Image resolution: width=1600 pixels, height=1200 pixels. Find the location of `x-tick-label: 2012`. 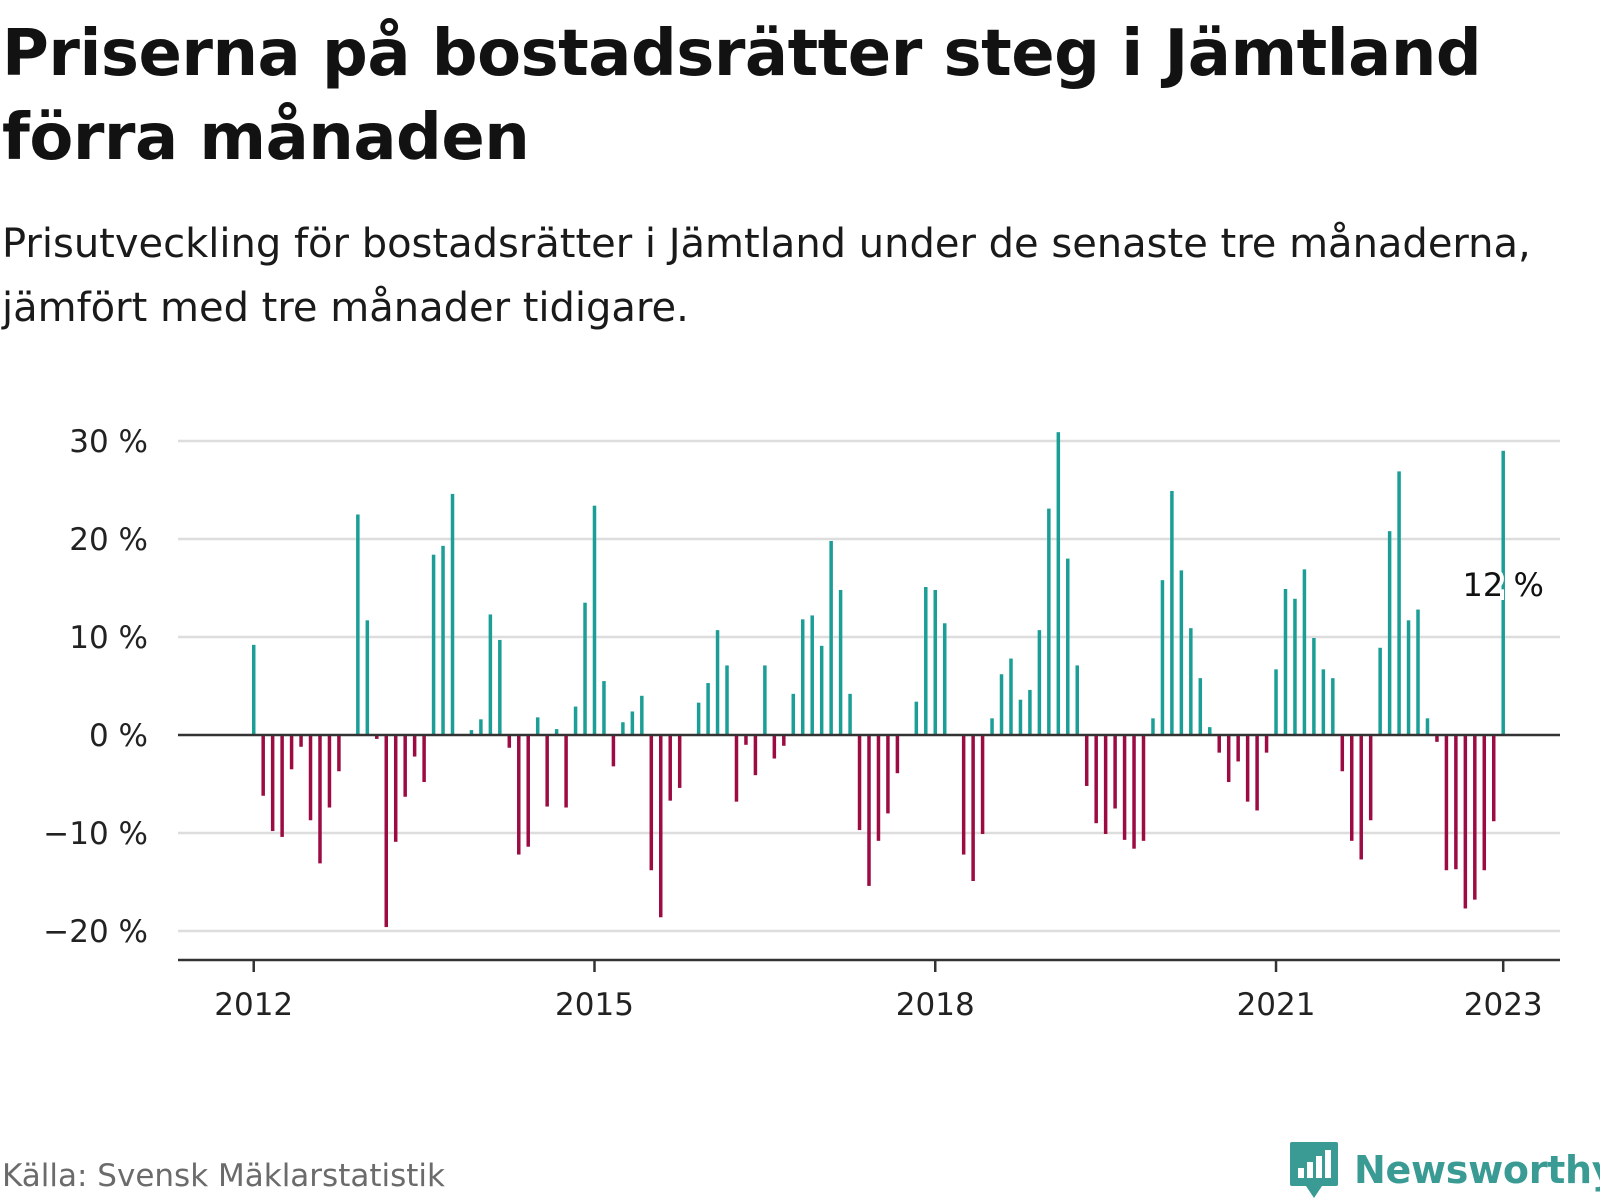

x-tick-label: 2012 is located at coordinates (253, 1005).